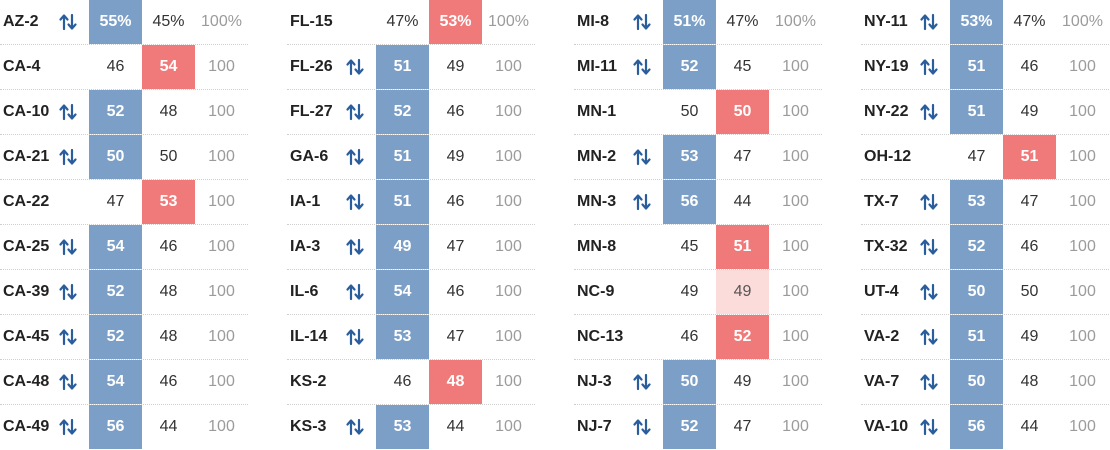 Image resolution: width=1110 pixels, height=450 pixels. I want to click on district-label: CA-45, so click(26, 336).